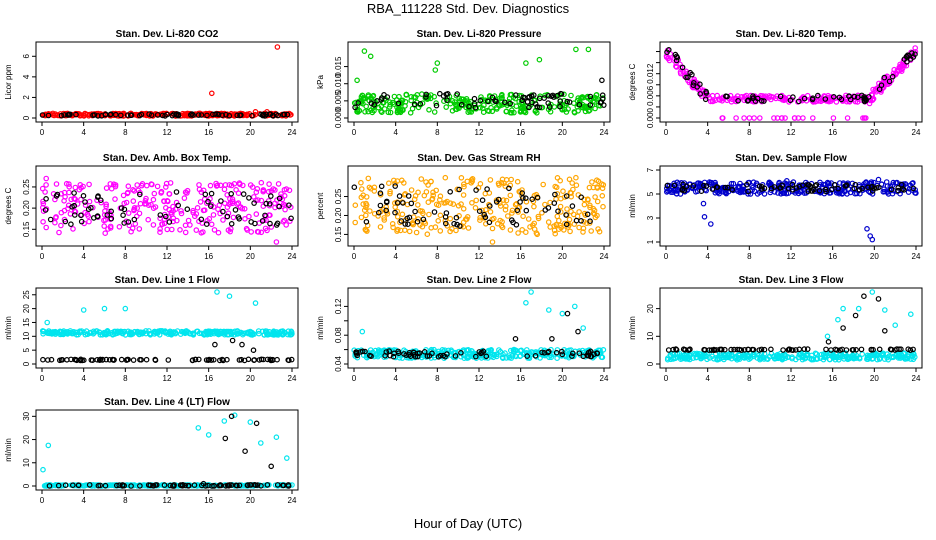 This screenshot has width=936, height=540. Describe the element at coordinates (650, 241) in the screenshot. I see `y-tick-label: 1` at that location.